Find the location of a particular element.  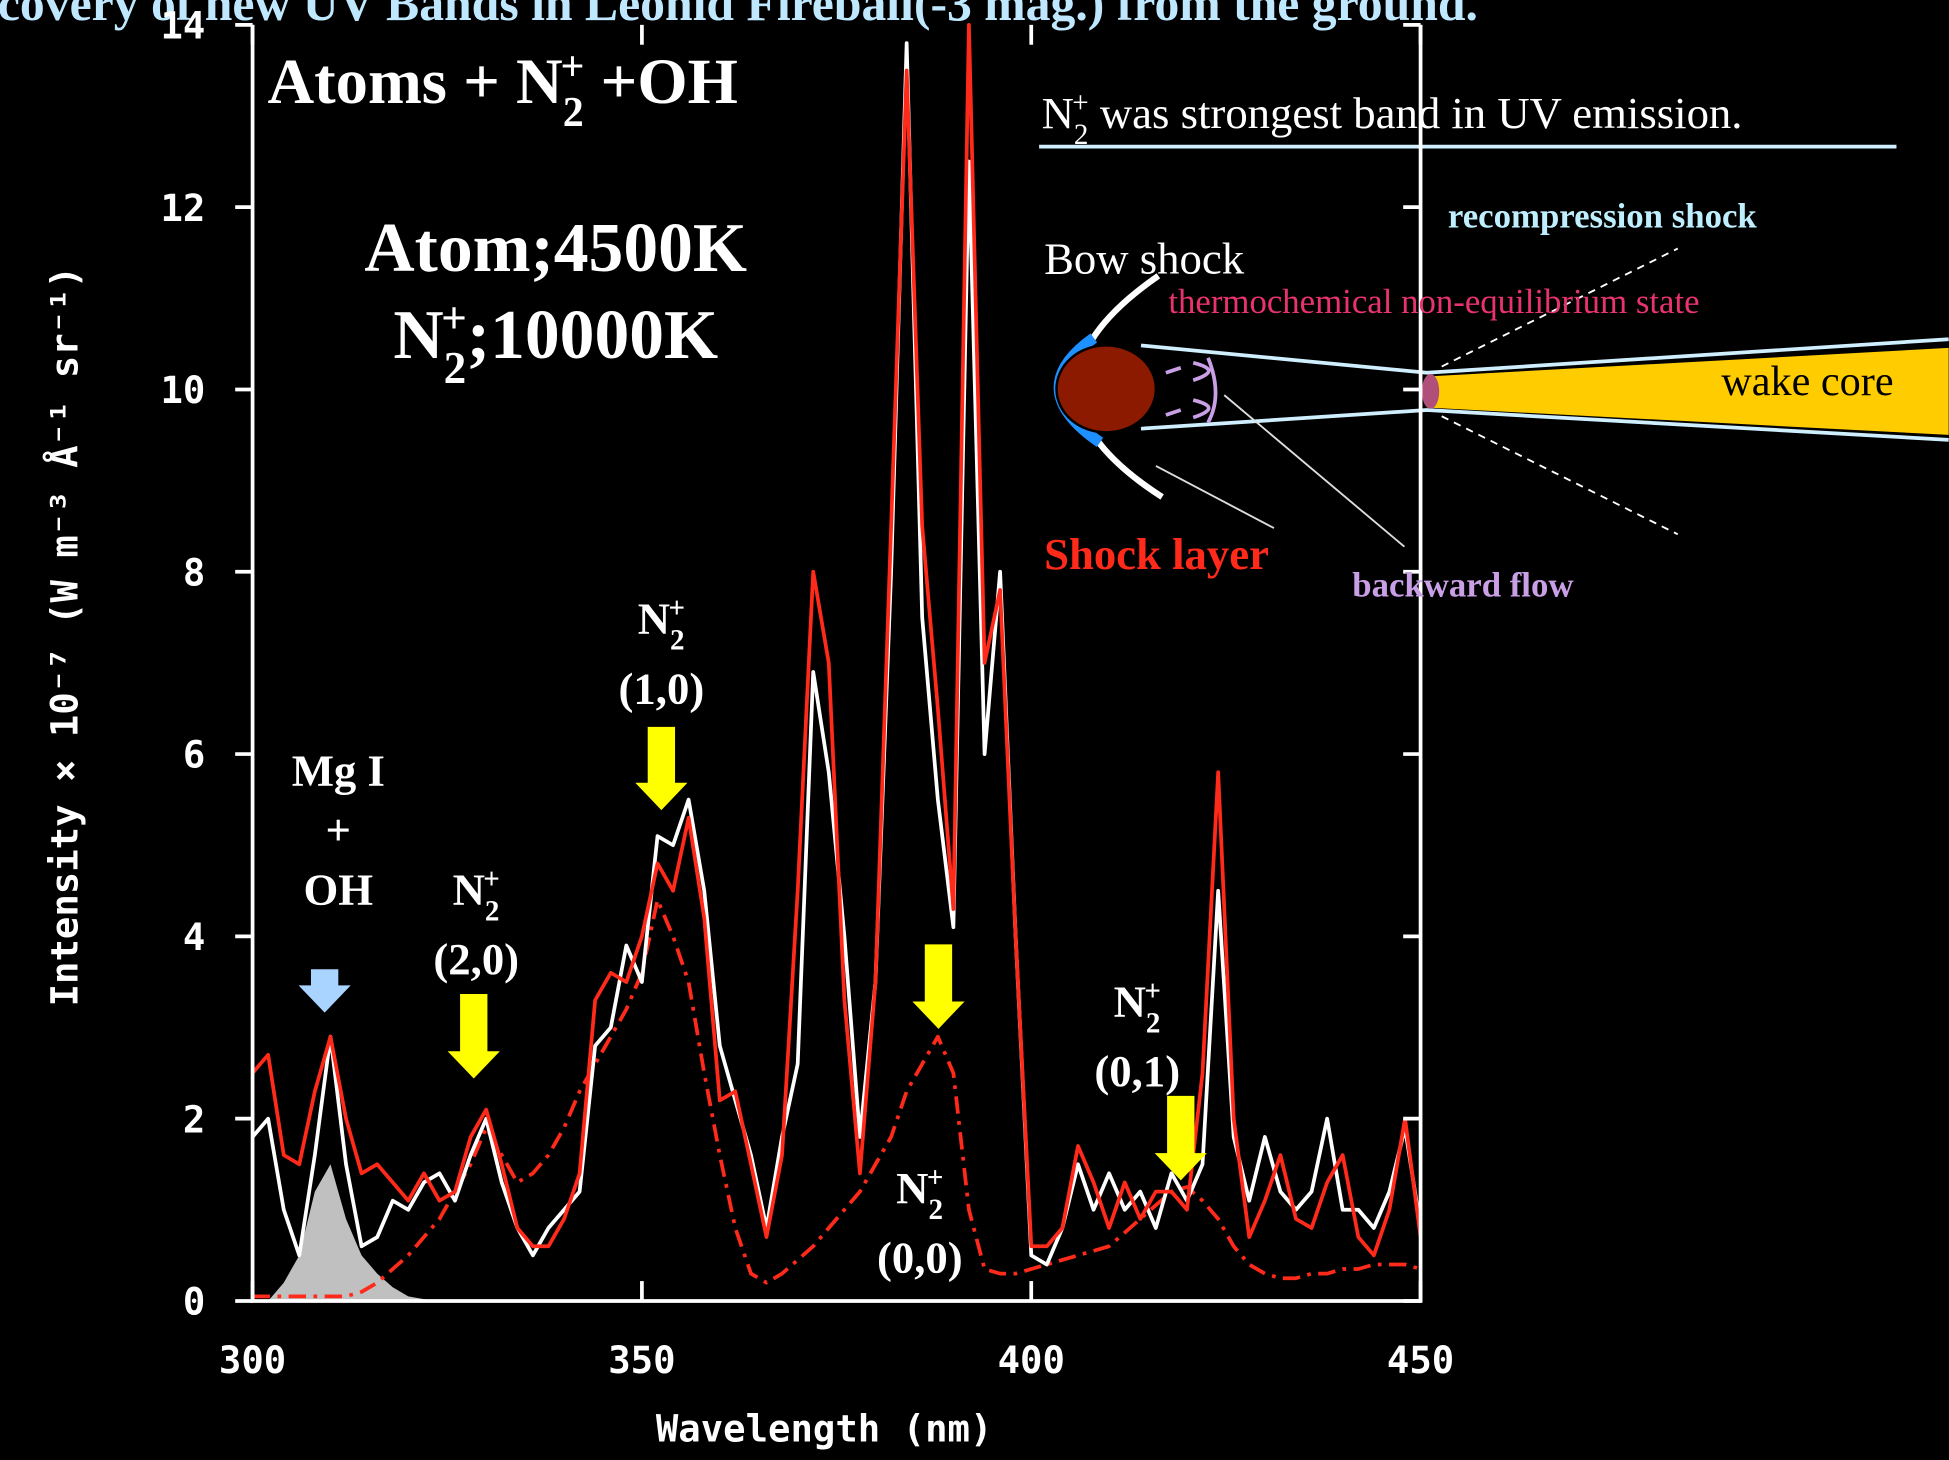

inset-label: wake core is located at coordinates (1807, 381).